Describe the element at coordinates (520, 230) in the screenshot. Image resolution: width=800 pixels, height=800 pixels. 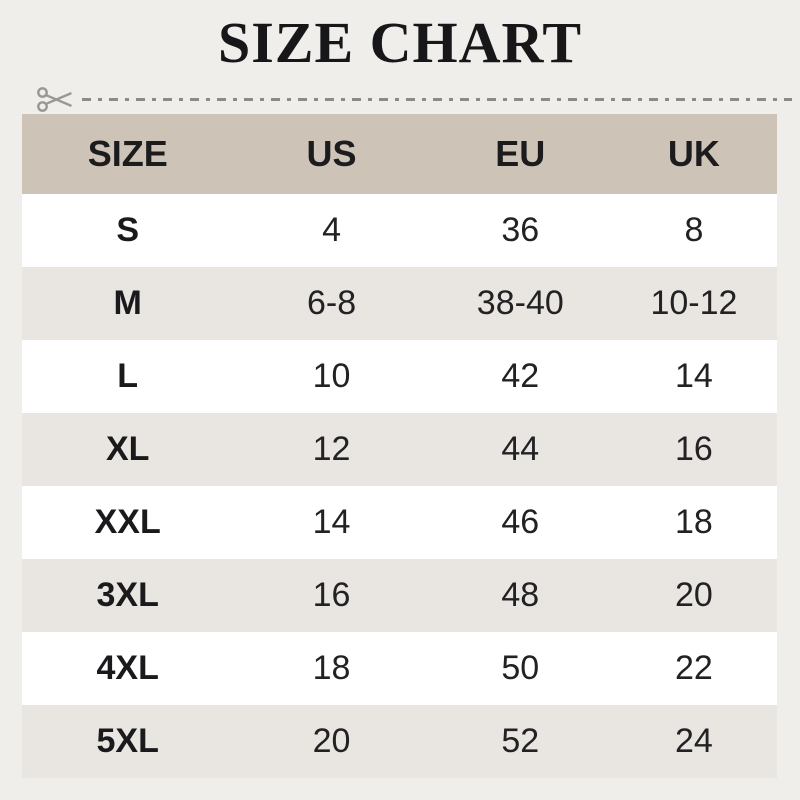
I see `eu-cell: 36` at that location.